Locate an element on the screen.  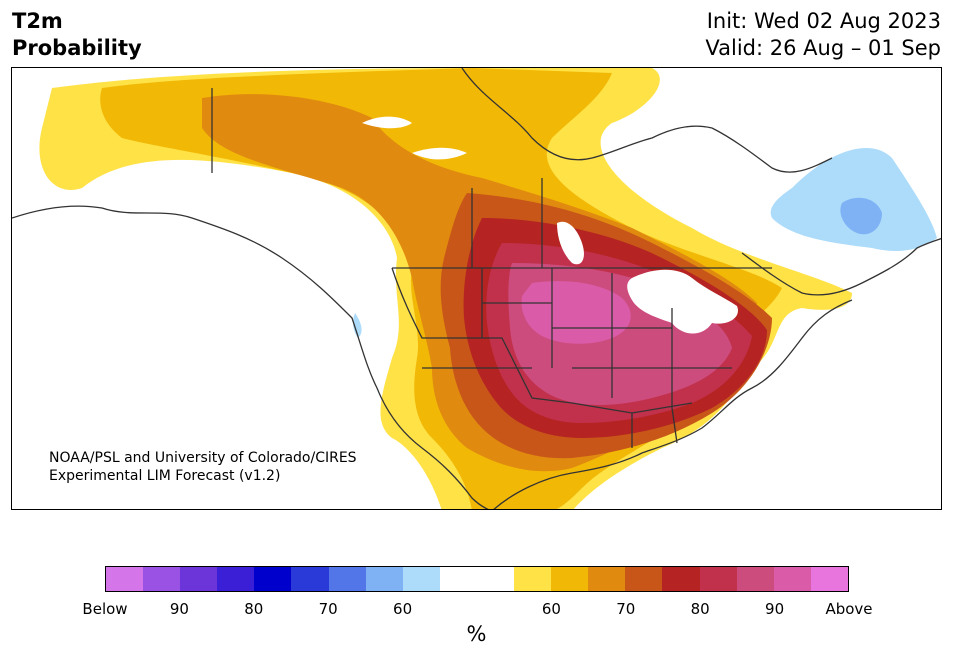
colorbar-tick-label: Above is located at coordinates (849, 609).